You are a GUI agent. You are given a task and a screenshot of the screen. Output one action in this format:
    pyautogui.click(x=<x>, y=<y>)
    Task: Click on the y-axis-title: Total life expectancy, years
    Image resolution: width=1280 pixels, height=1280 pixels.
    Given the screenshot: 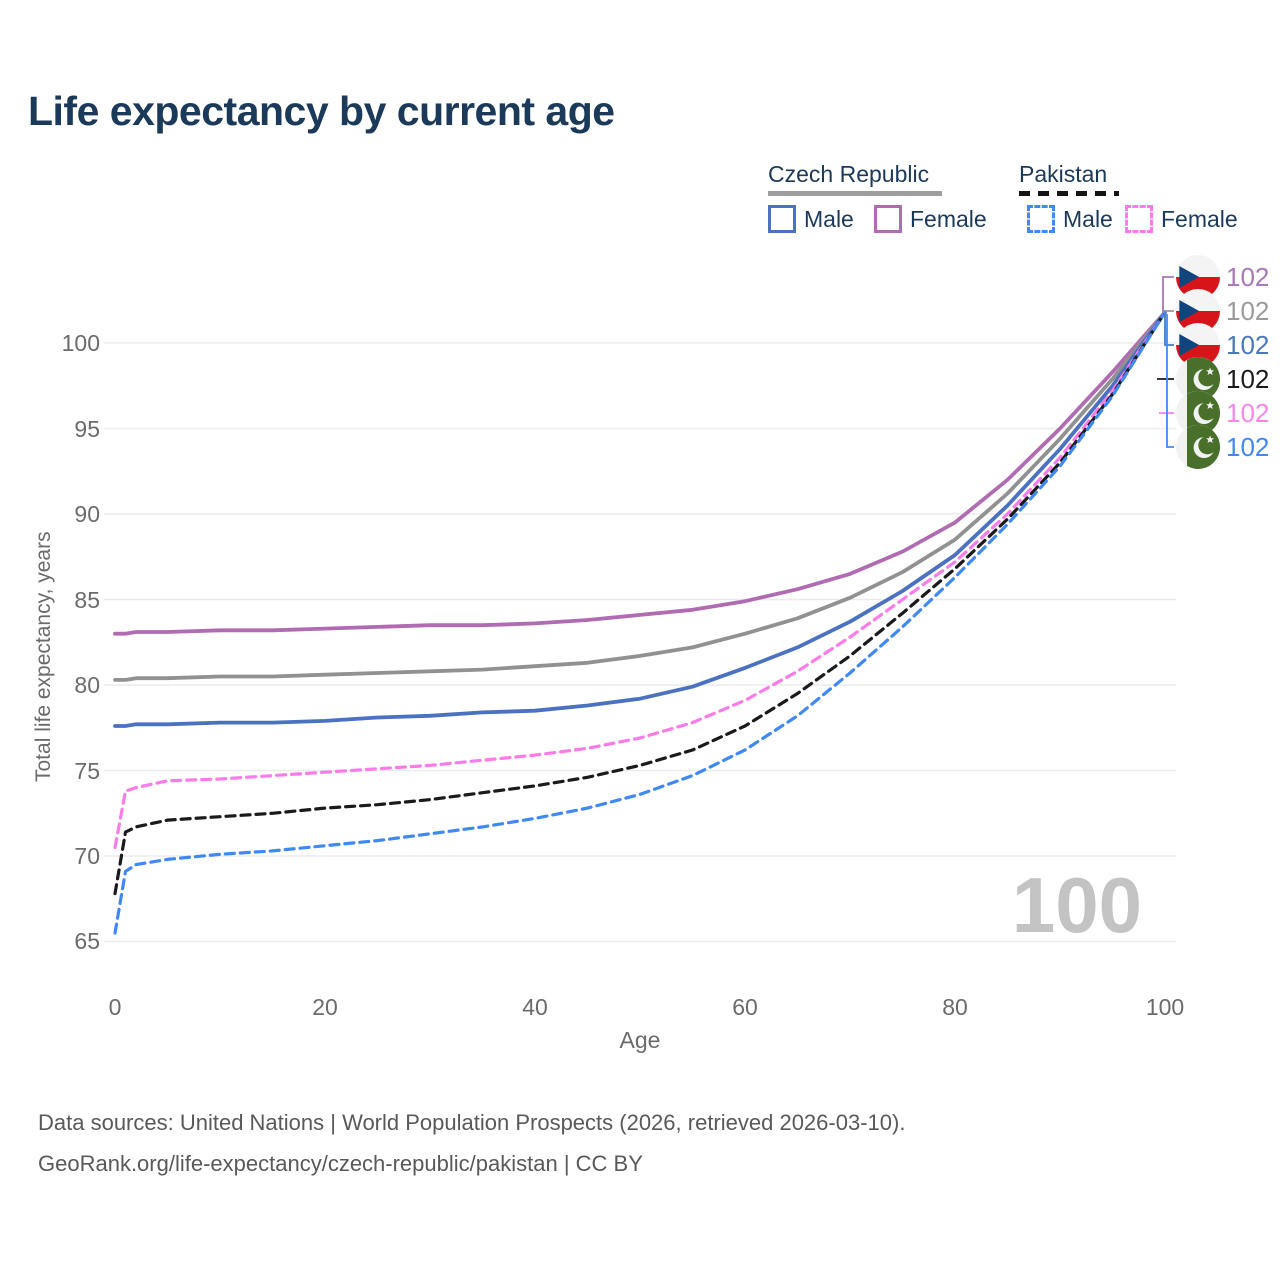 What is the action you would take?
    pyautogui.click(x=43, y=656)
    